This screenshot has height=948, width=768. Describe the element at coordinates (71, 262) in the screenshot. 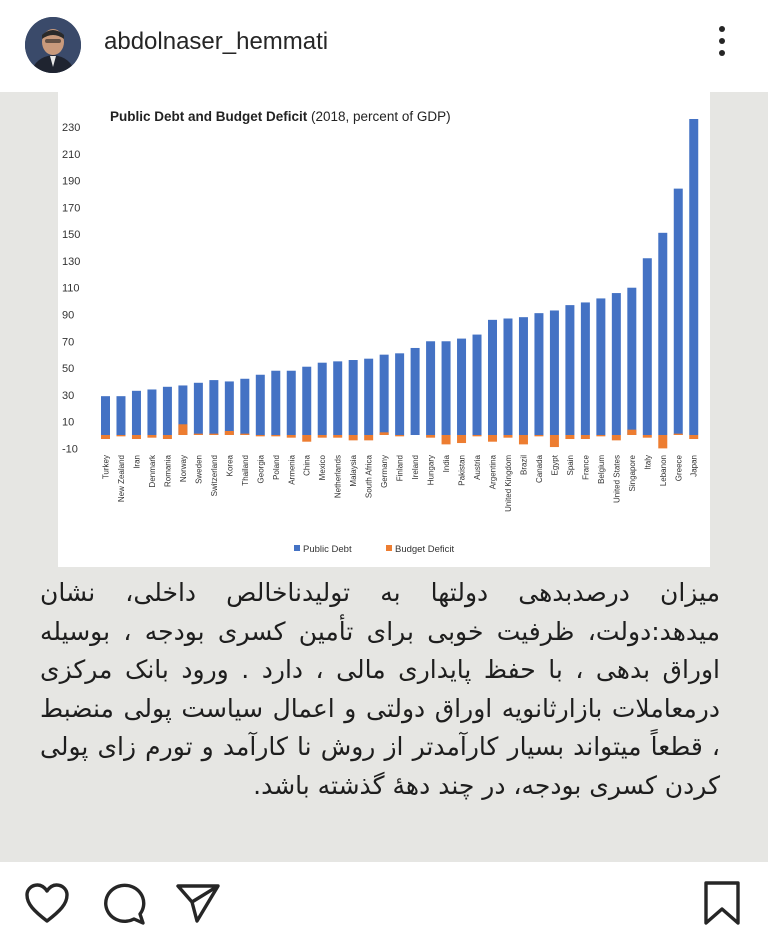

I see `y-tick-label: 130` at that location.